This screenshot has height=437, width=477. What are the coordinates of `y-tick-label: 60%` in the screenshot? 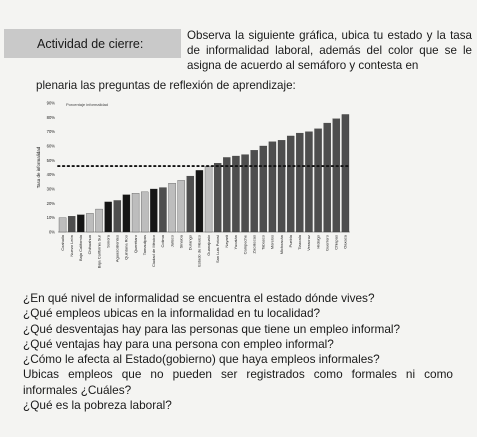 It's located at (51, 146).